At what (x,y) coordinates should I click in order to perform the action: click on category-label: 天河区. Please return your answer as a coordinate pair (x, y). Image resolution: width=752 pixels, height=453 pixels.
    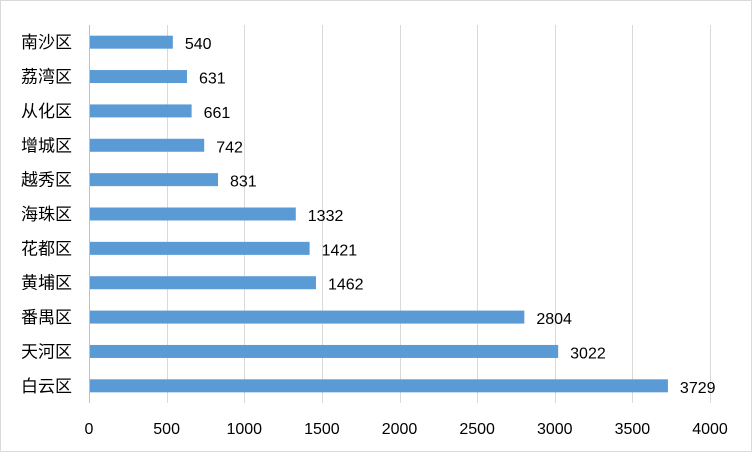
    Looking at the image, I should click on (46, 352).